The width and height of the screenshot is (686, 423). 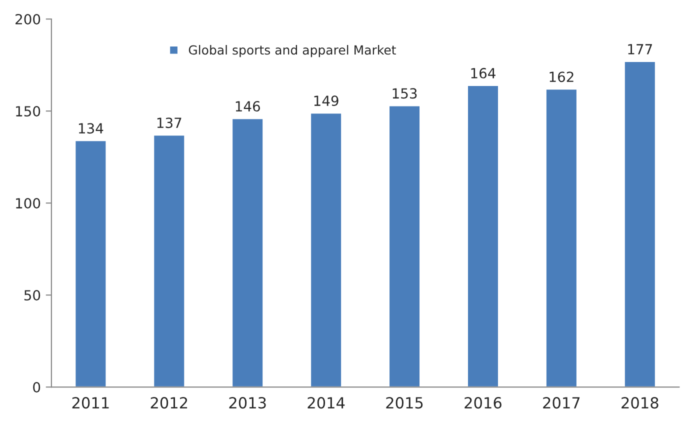 I want to click on x-tick-label: 2013, so click(x=247, y=403).